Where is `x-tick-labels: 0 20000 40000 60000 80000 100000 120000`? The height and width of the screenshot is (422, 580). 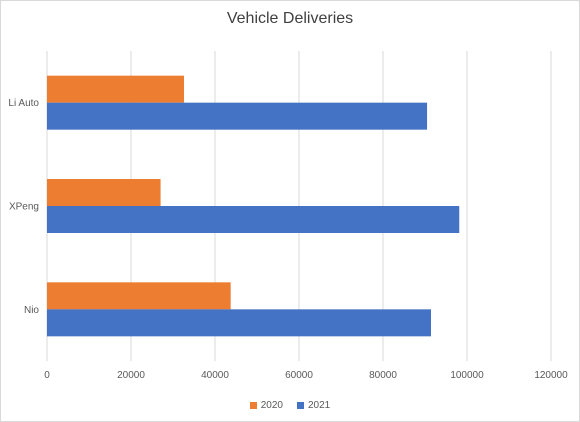
x-tick-labels: 0 20000 40000 60000 80000 100000 120000 is located at coordinates (306, 375).